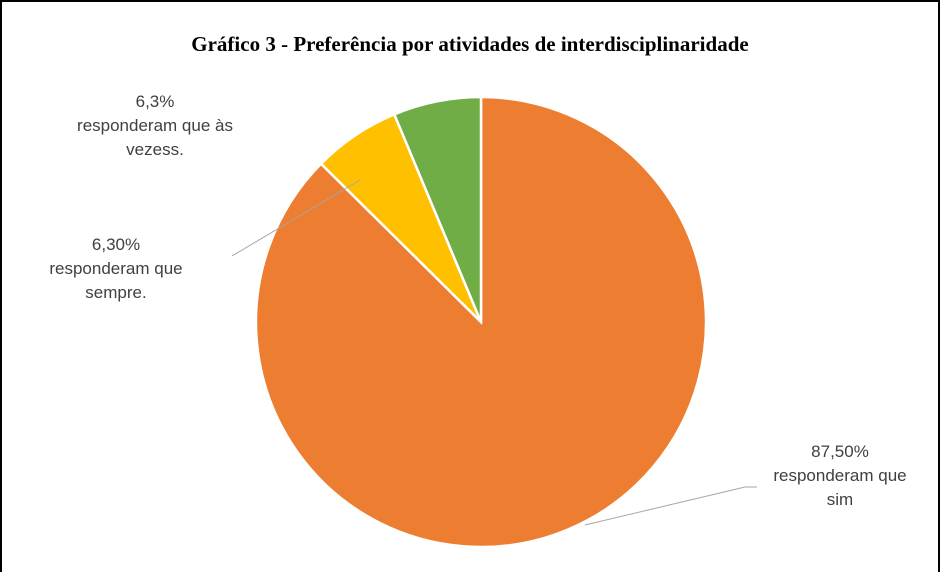 The width and height of the screenshot is (940, 572). I want to click on value-label: 87,50%, so click(840, 451).